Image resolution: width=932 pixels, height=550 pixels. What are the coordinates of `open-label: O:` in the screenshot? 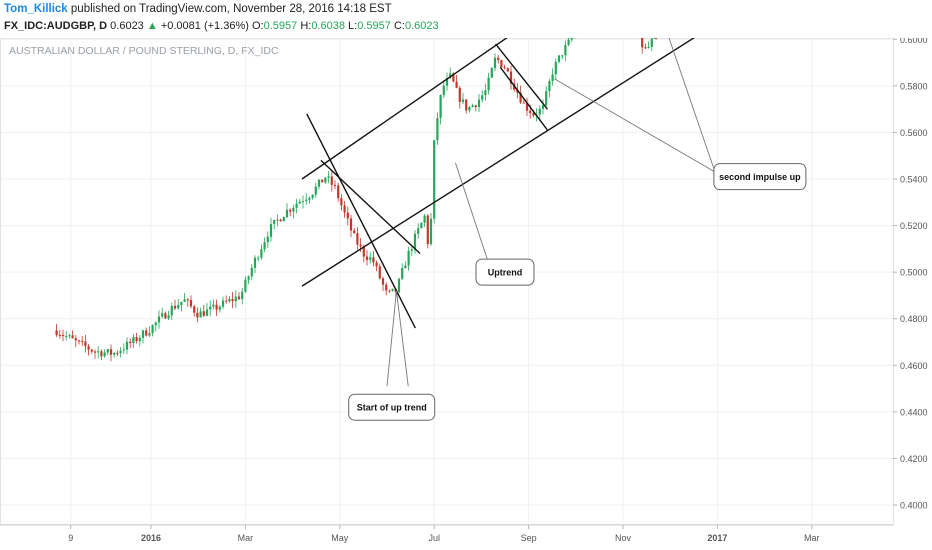 It's located at (257, 26).